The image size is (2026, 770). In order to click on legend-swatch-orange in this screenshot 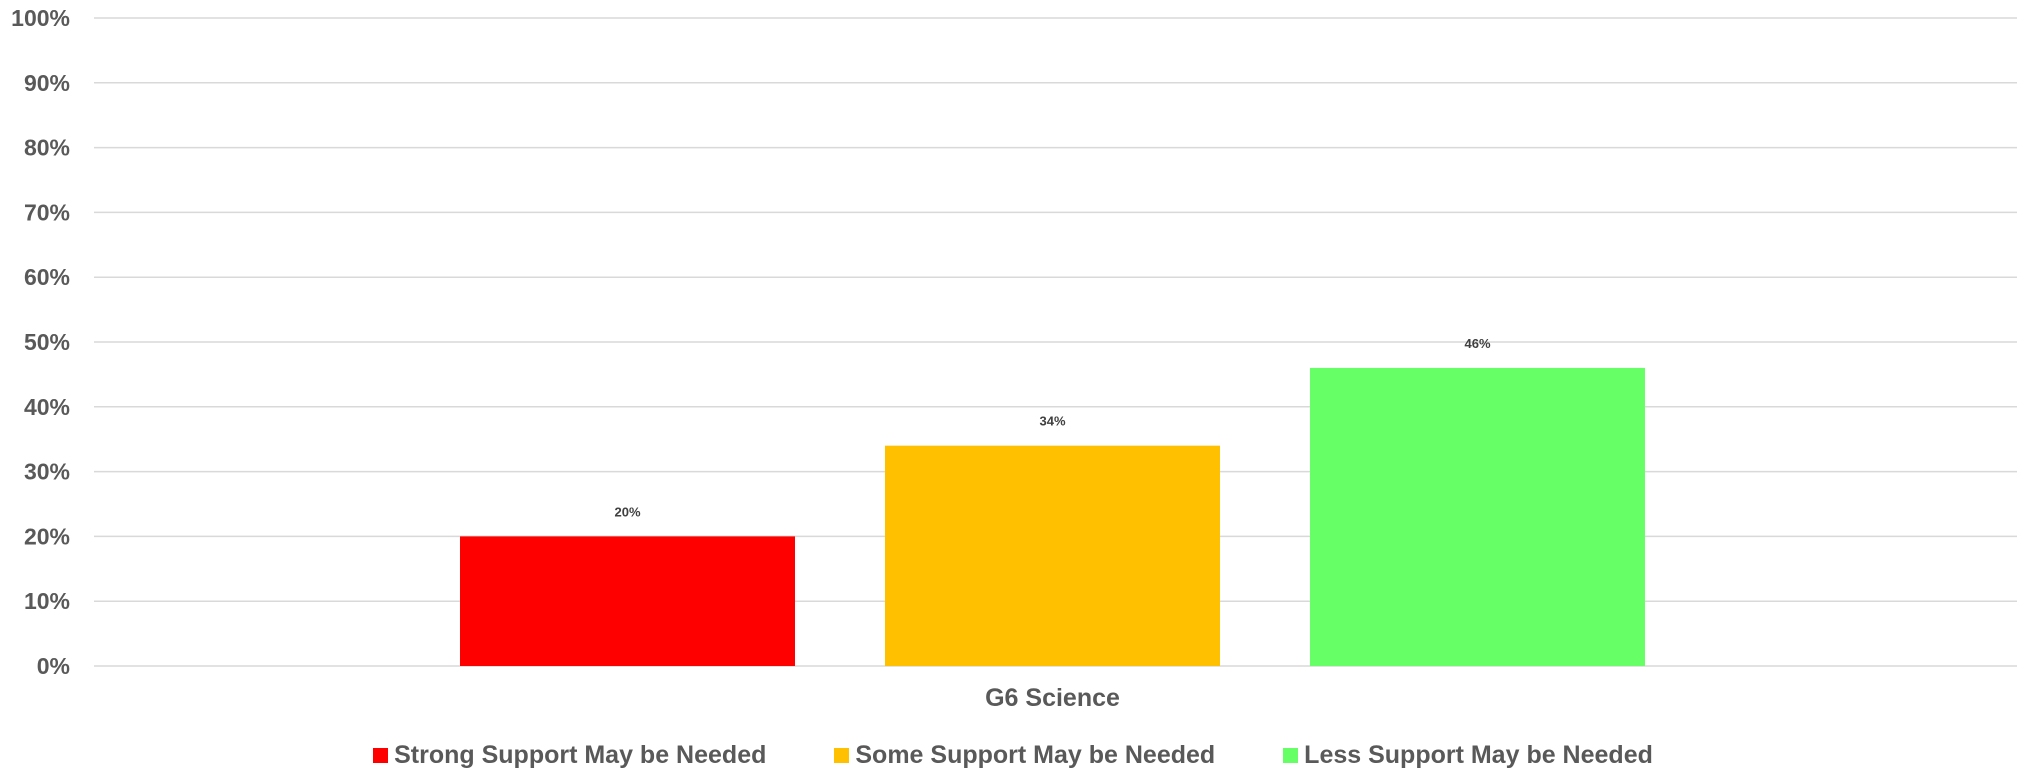, I will do `click(842, 755)`.